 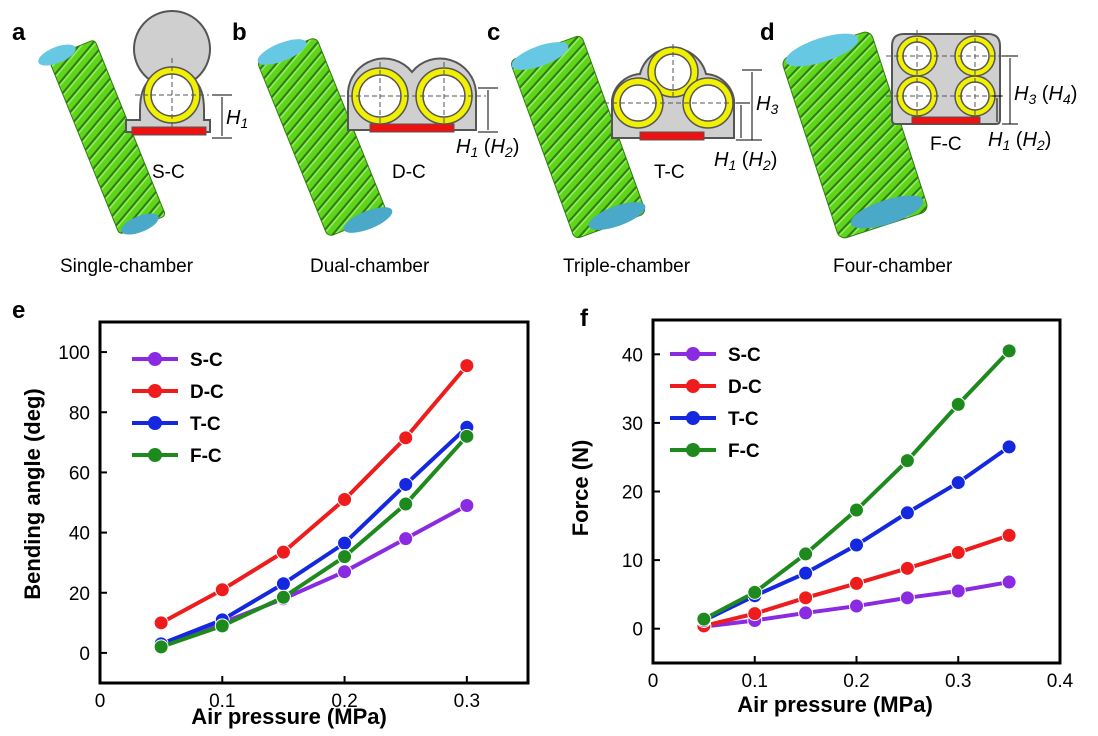 What do you see at coordinates (946, 144) in the screenshot?
I see `tag-d: F-C` at bounding box center [946, 144].